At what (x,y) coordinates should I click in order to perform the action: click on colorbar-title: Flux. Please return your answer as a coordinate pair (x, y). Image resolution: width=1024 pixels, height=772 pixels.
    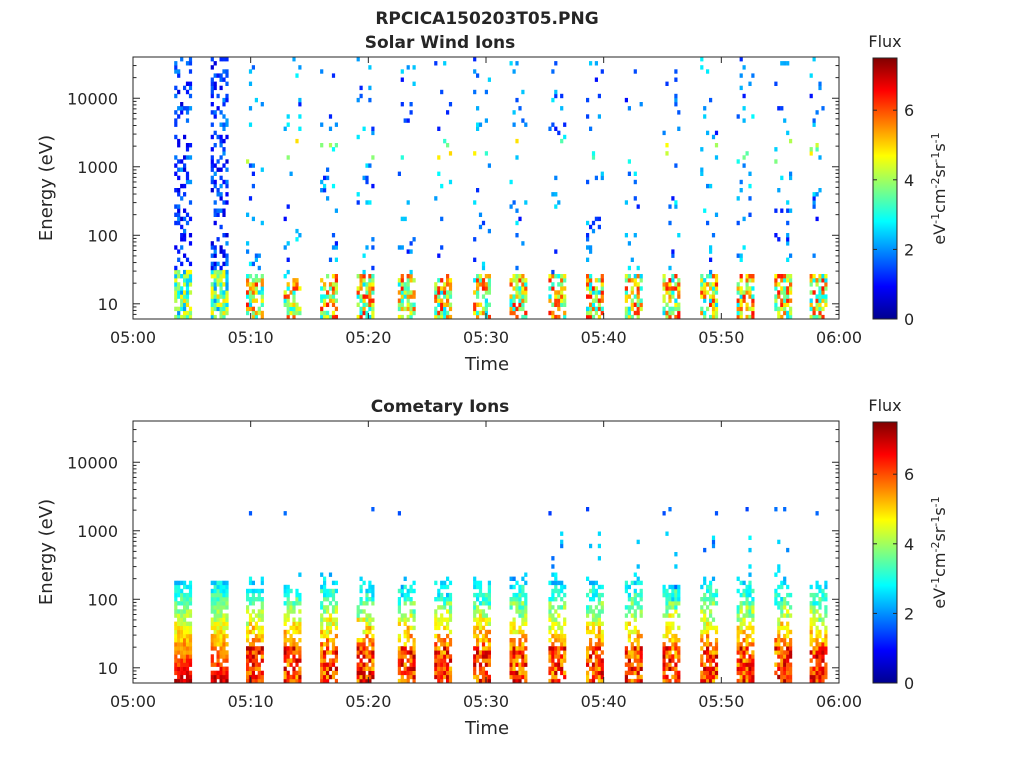
    Looking at the image, I should click on (884, 405).